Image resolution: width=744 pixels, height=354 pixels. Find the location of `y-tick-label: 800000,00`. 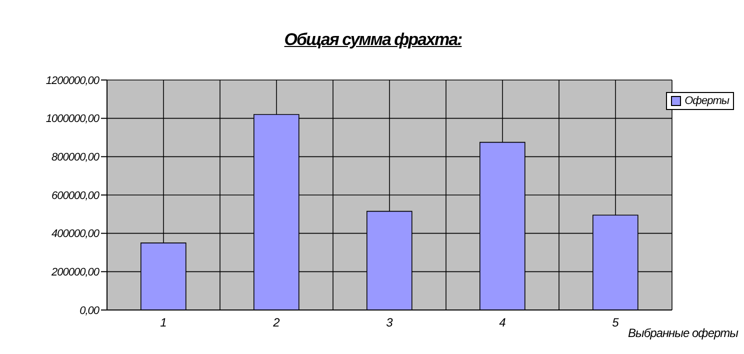

y-tick-label: 800000,00 is located at coordinates (76, 158).